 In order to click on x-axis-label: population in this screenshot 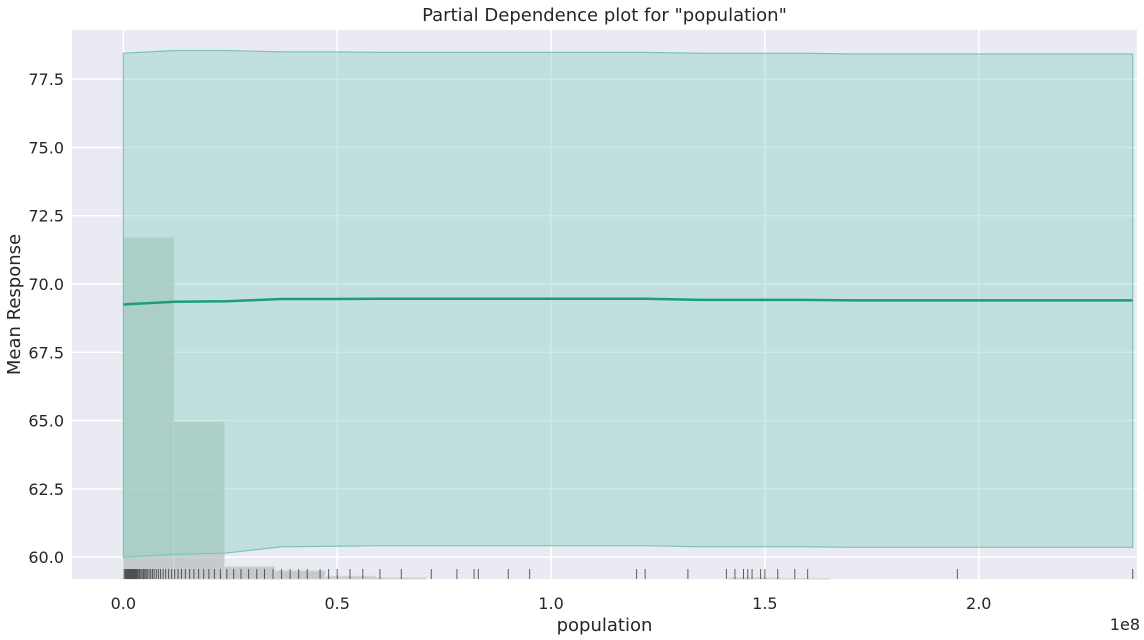, I will do `click(605, 625)`.